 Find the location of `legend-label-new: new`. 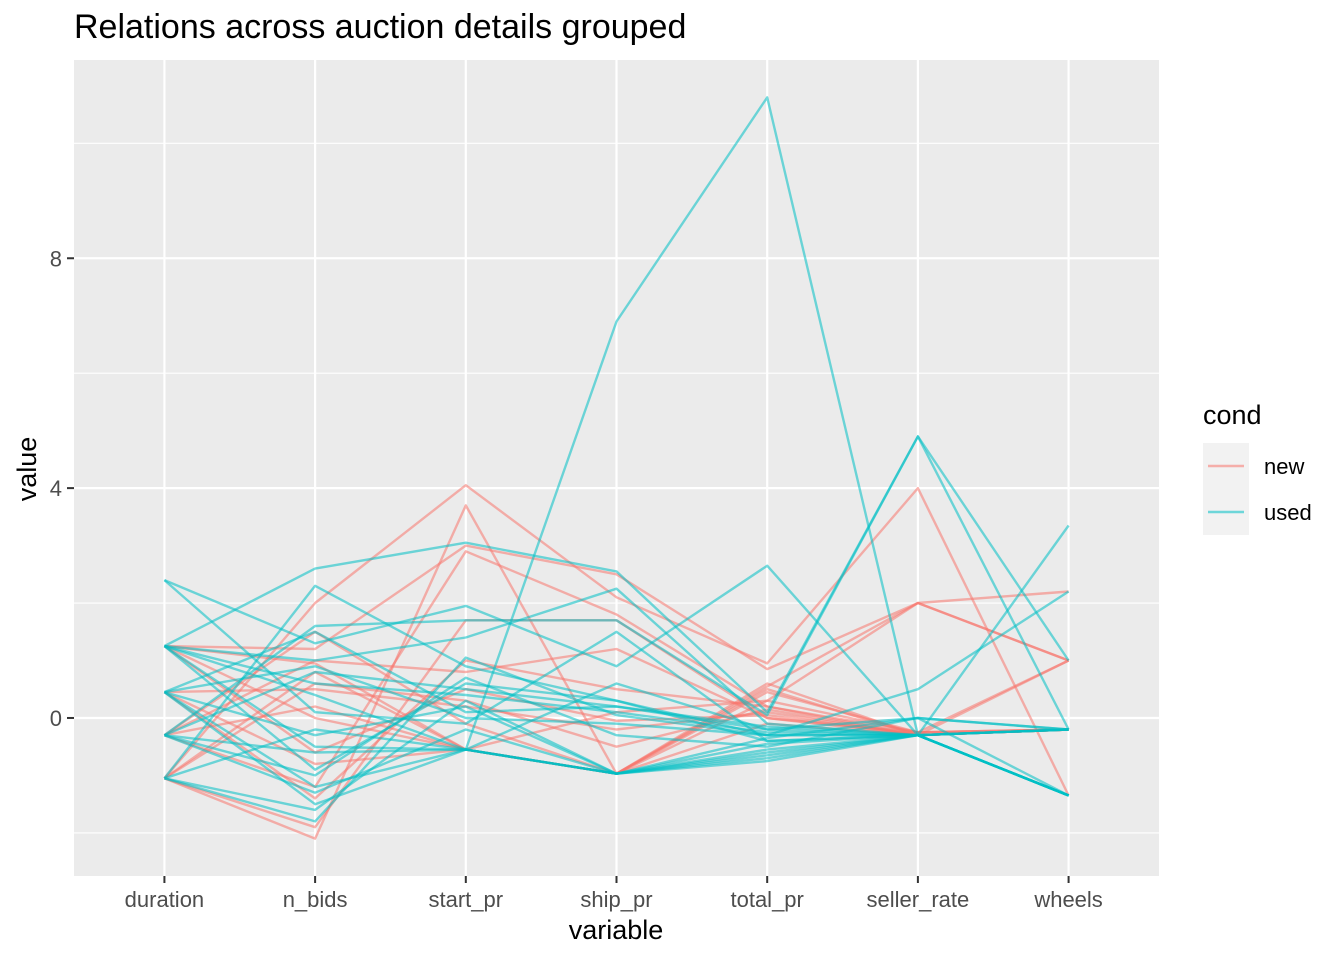

legend-label-new: new is located at coordinates (1284, 466).